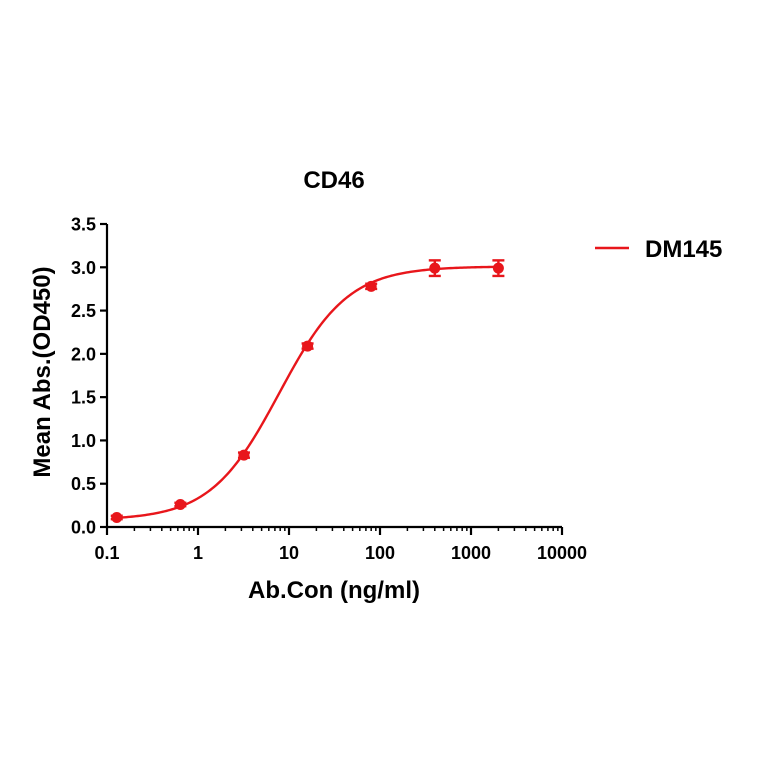 The width and height of the screenshot is (764, 764). Describe the element at coordinates (83, 398) in the screenshot. I see `y-tick-label: 1.5` at that location.